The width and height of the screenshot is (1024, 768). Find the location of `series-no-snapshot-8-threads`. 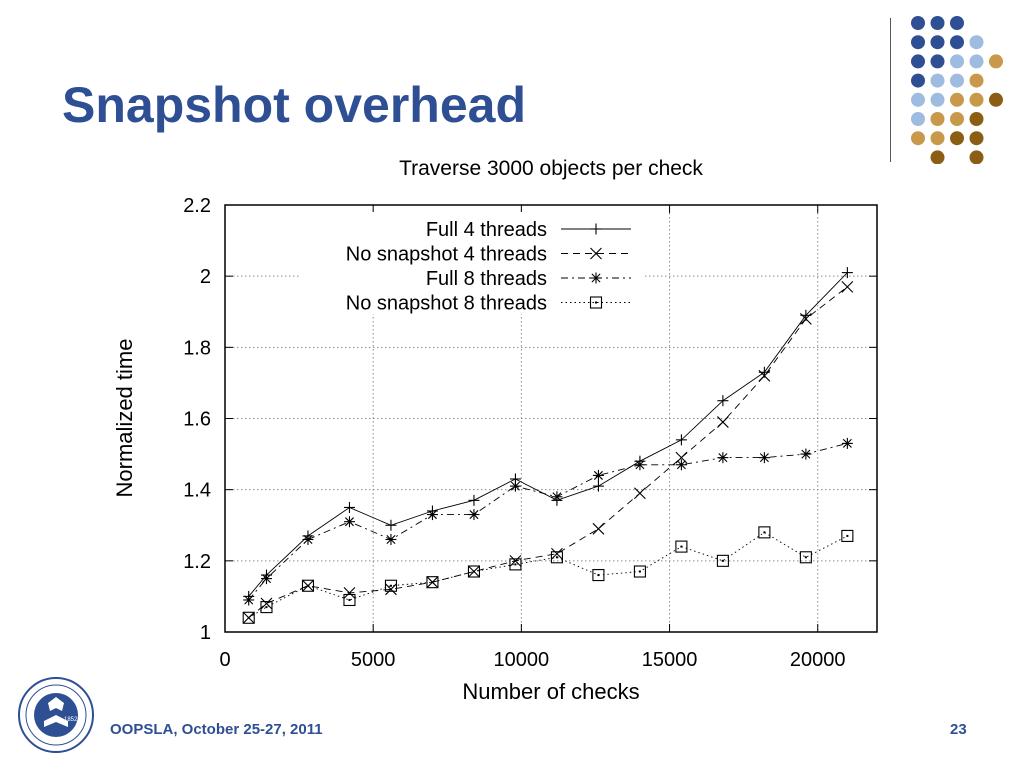

series-no-snapshot-8-threads is located at coordinates (548, 575).